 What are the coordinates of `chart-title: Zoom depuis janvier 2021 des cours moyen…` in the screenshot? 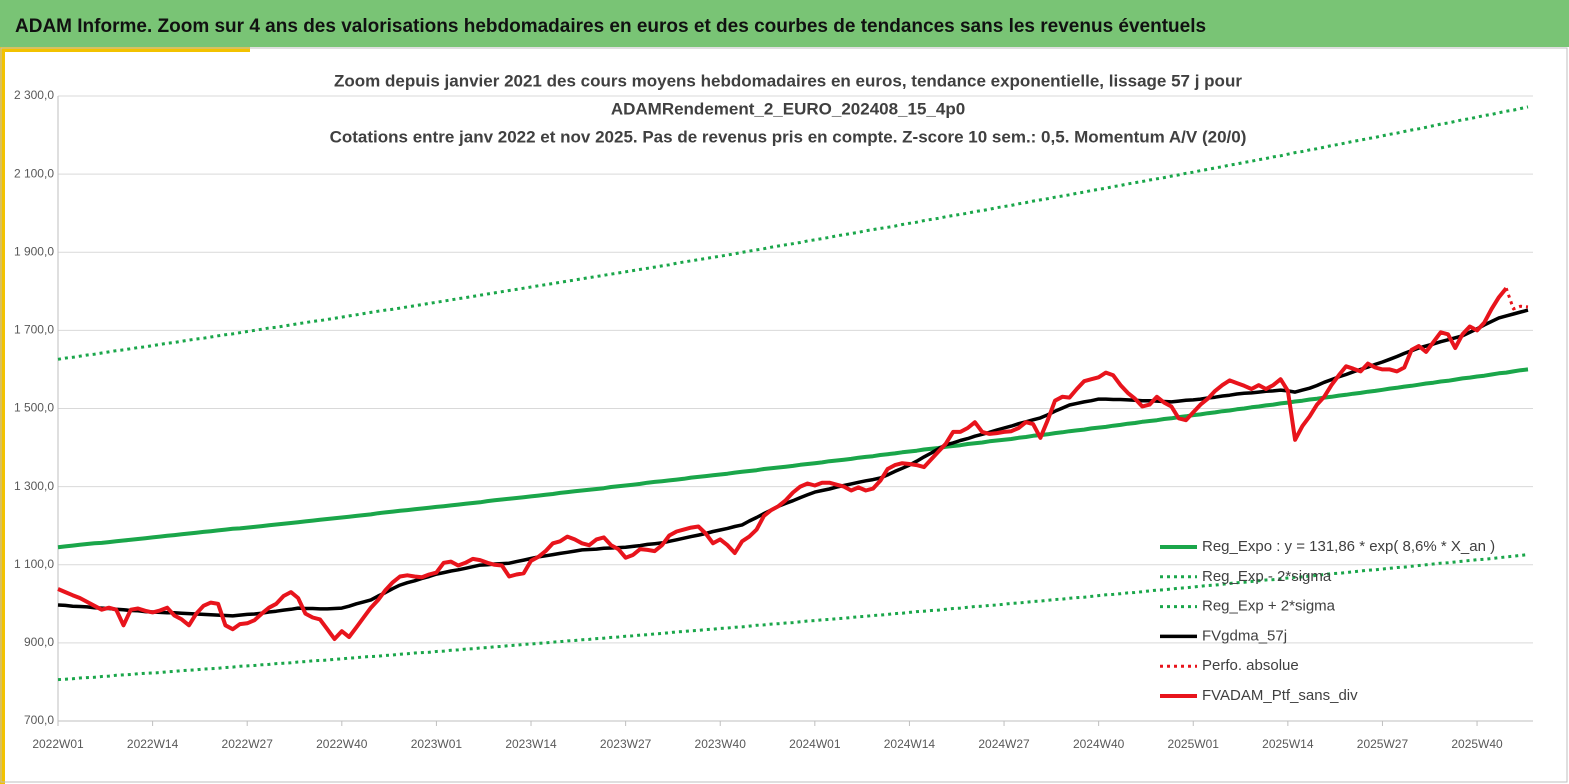 It's located at (788, 80).